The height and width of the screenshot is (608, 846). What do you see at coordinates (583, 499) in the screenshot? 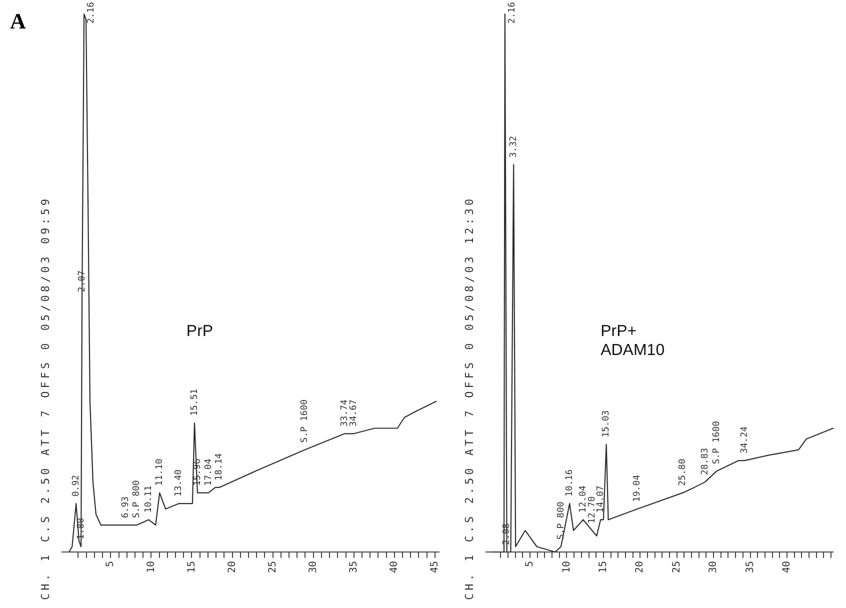
I see `annotation: 12.04` at bounding box center [583, 499].